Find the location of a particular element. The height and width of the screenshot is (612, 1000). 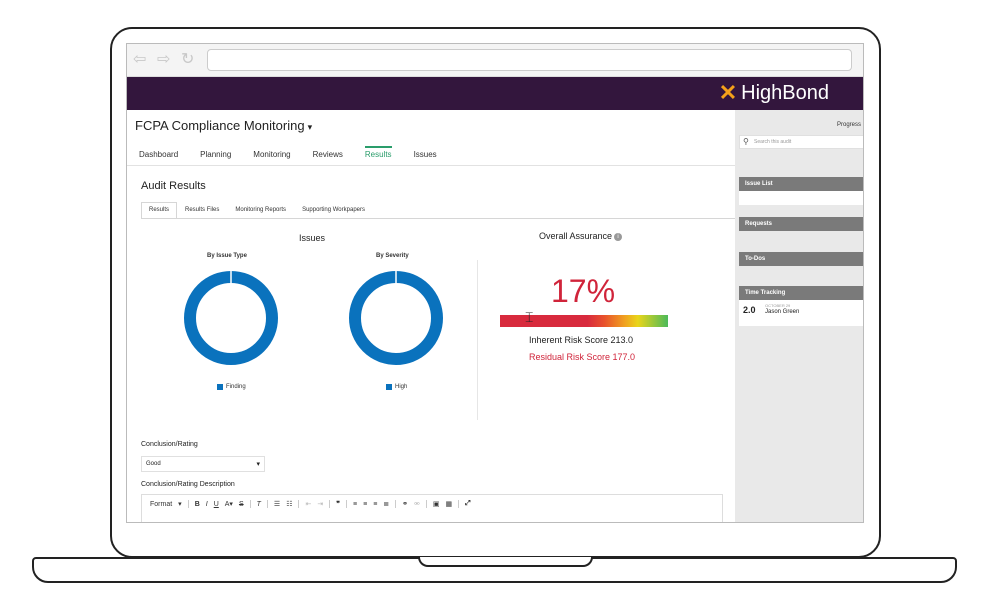

outdent-icon: ⇤ is located at coordinates (308, 504).